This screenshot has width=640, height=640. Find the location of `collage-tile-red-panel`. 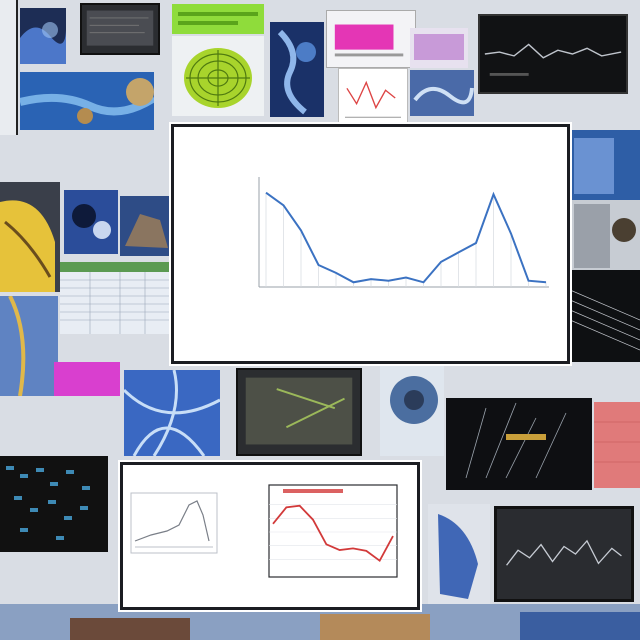

collage-tile-red-panel is located at coordinates (617, 445).